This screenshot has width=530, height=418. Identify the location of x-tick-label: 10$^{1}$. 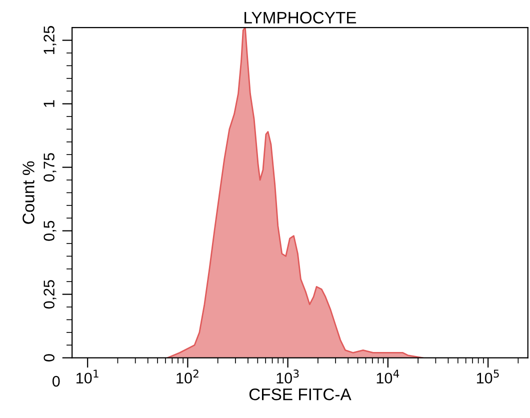
(87, 377).